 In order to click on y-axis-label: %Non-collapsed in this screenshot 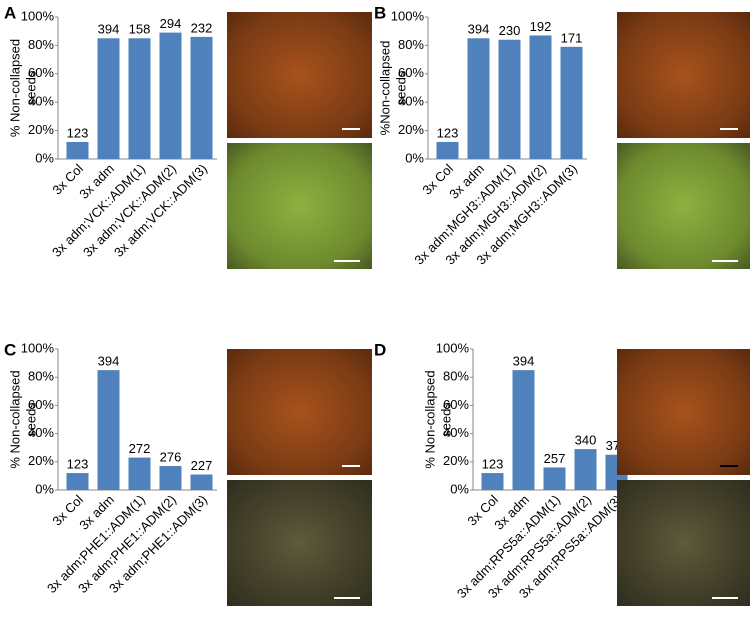, I will do `click(384, 88)`.